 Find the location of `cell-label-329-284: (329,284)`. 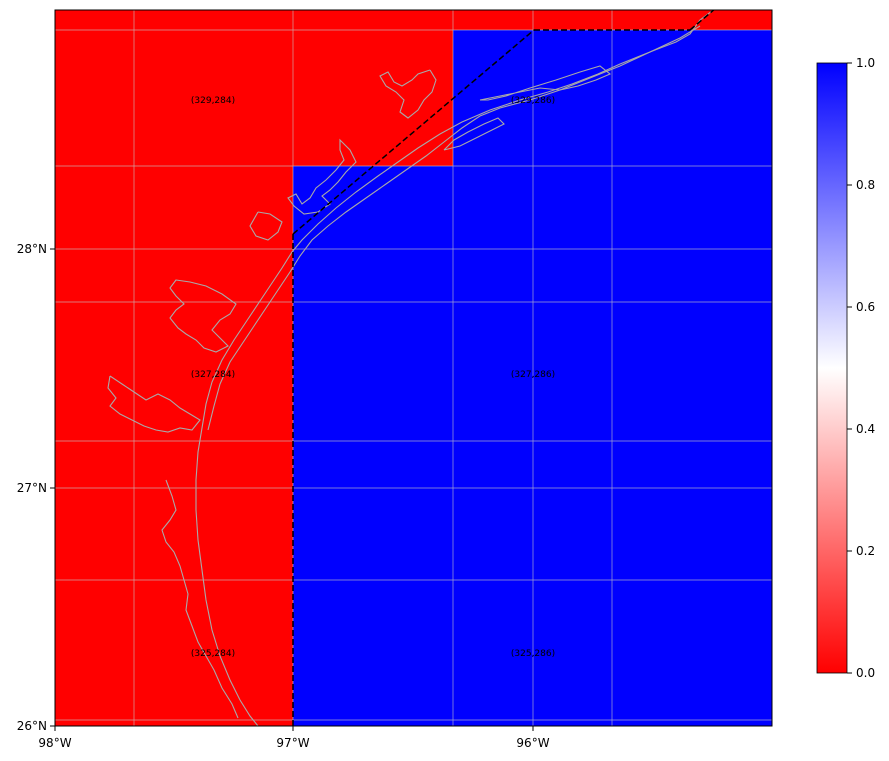

cell-label-329-284: (329,284) is located at coordinates (213, 101).